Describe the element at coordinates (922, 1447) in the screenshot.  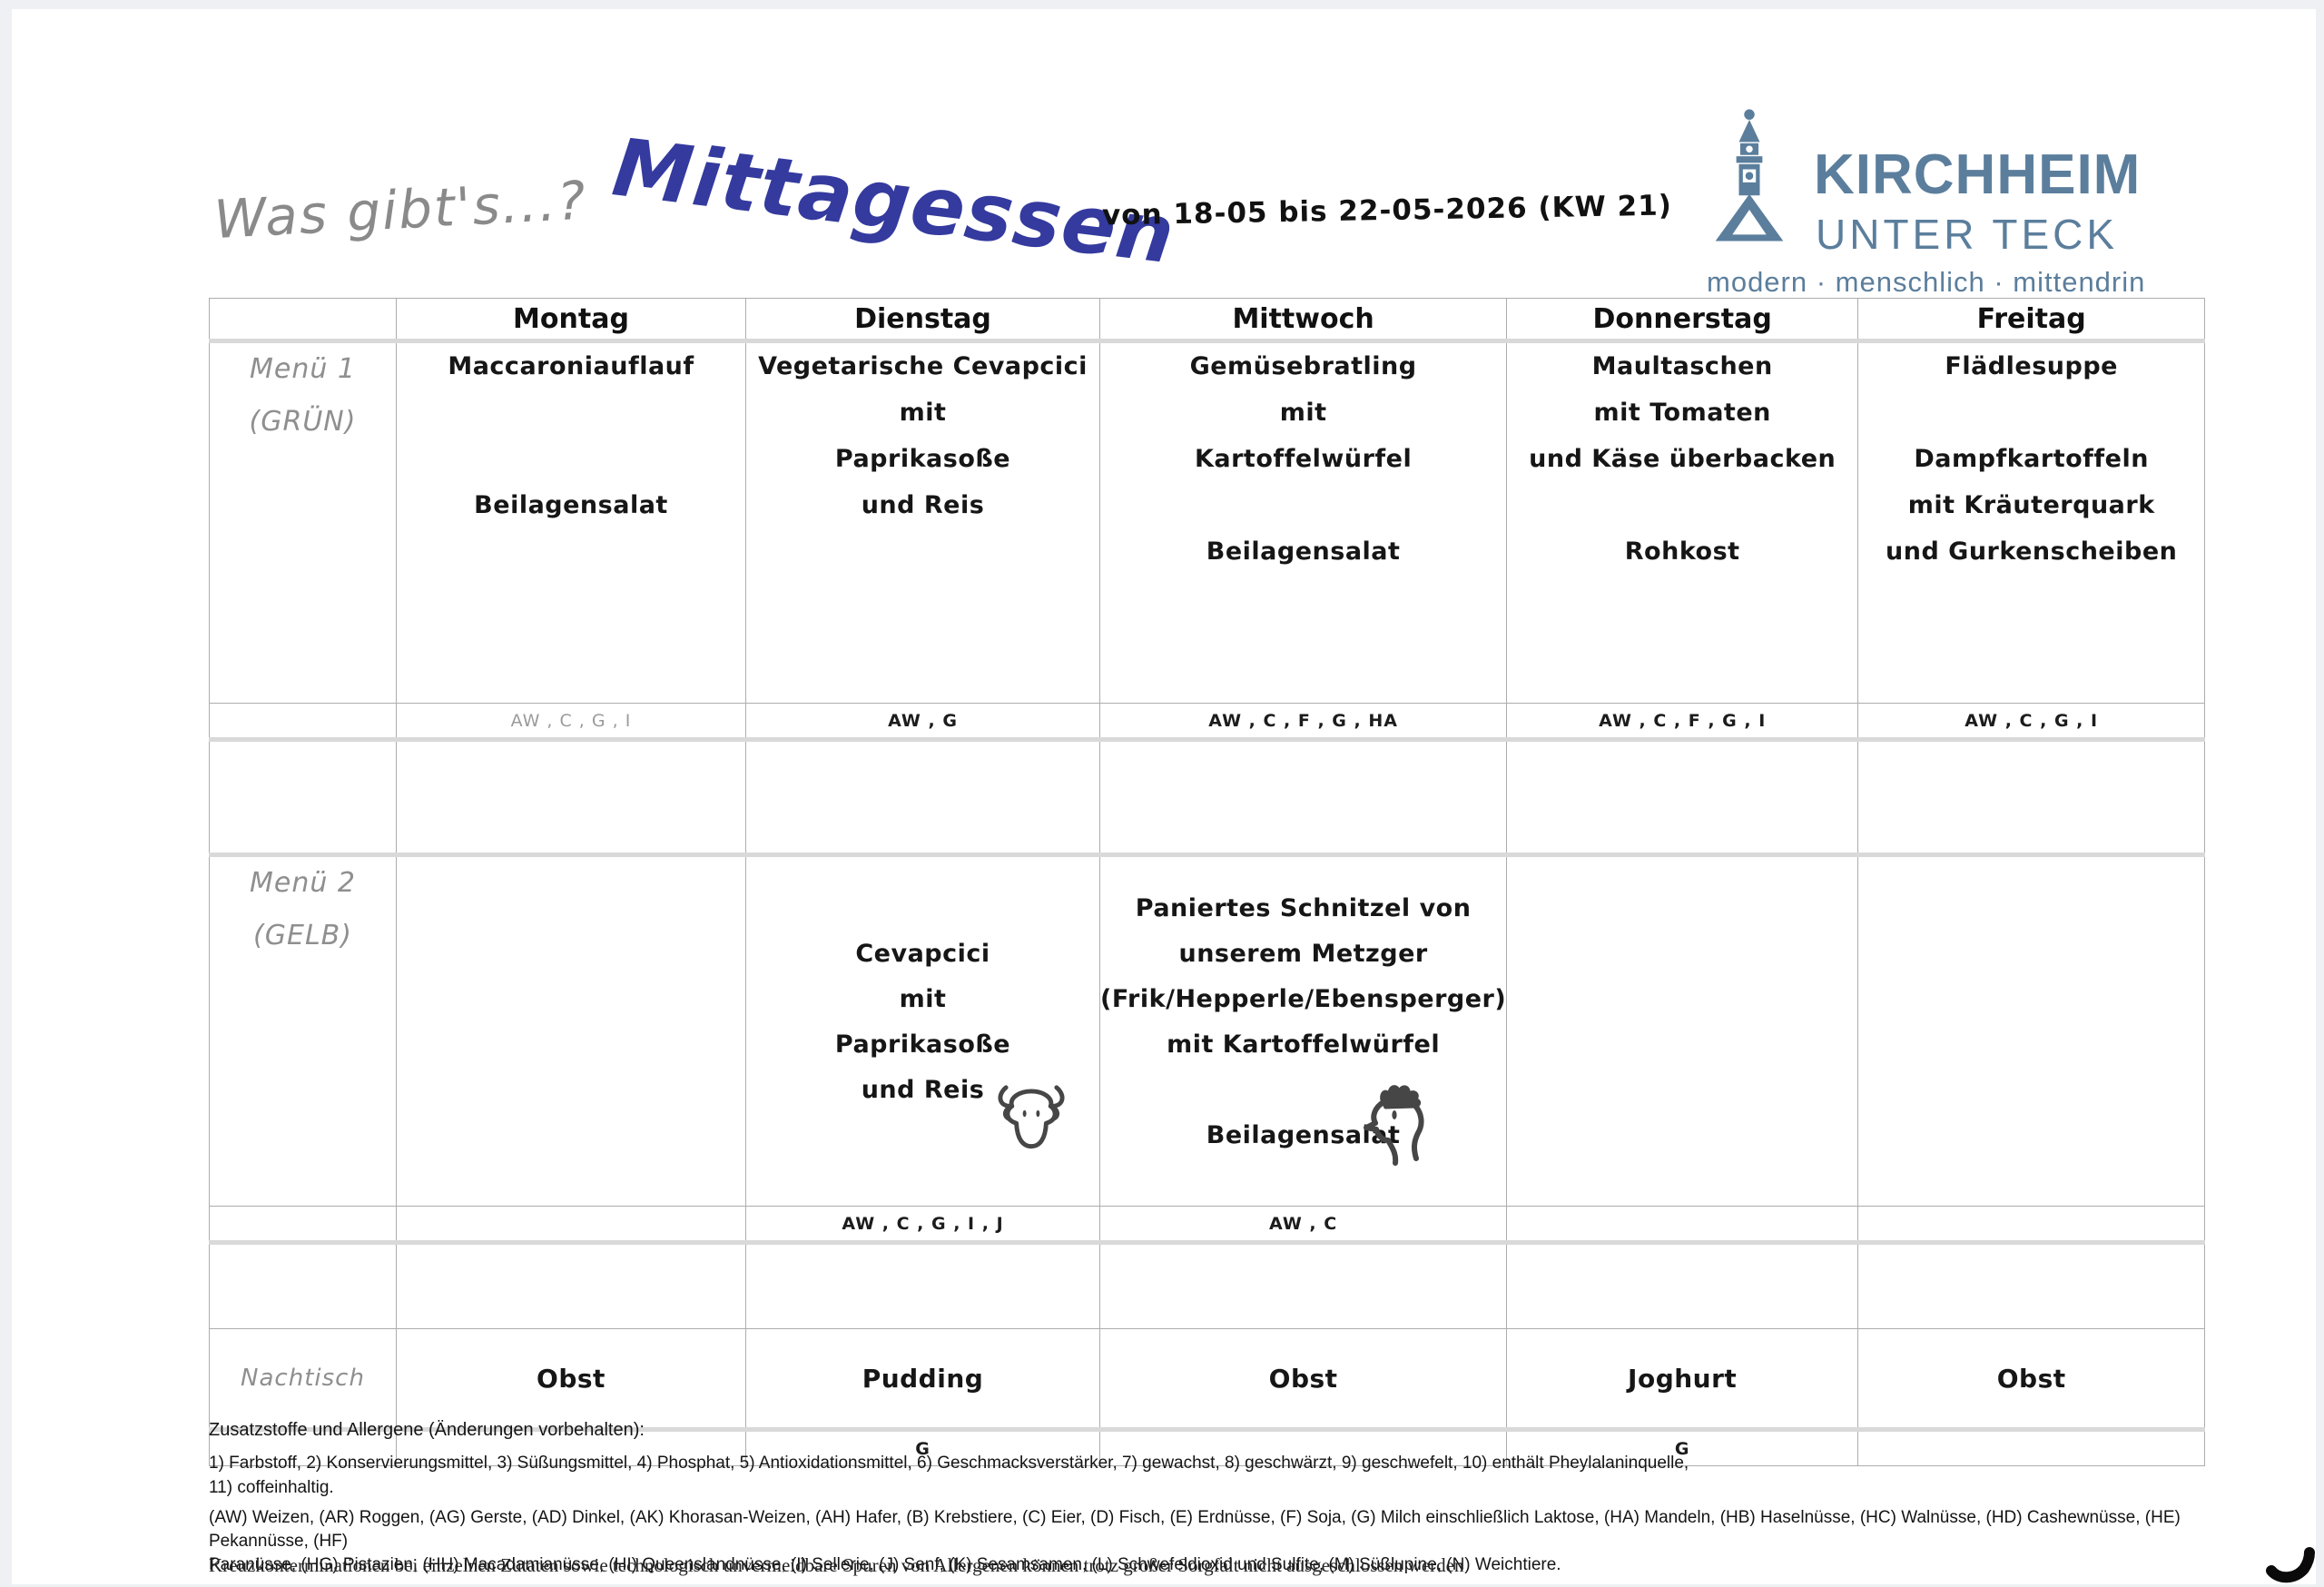
I see `dessert-allergens-dienstag: G` at that location.